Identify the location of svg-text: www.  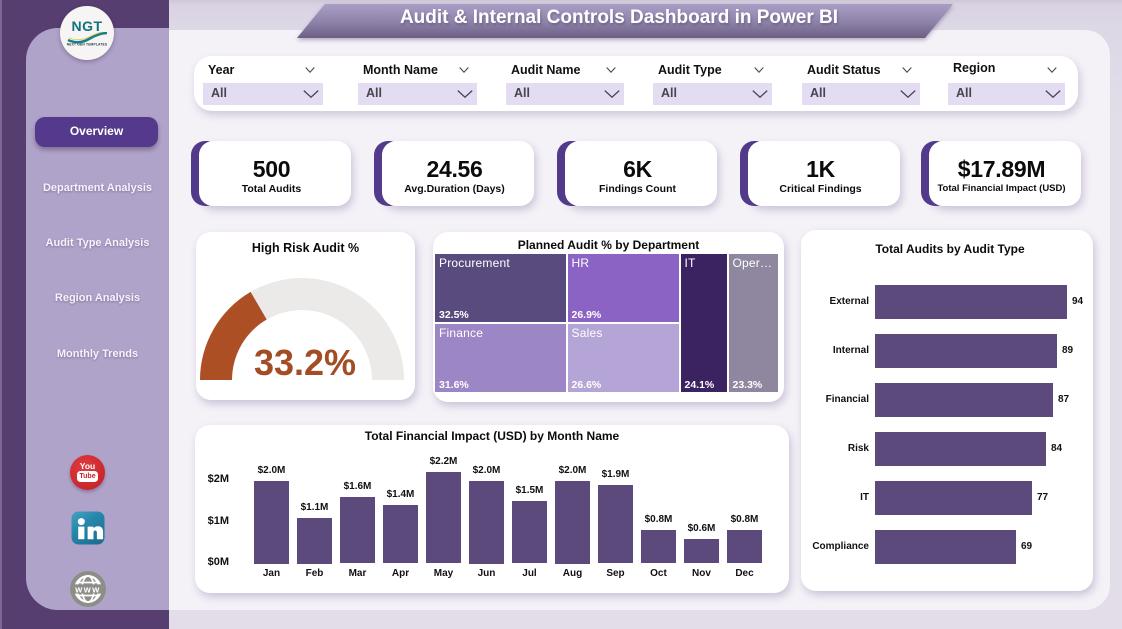
(87, 589).